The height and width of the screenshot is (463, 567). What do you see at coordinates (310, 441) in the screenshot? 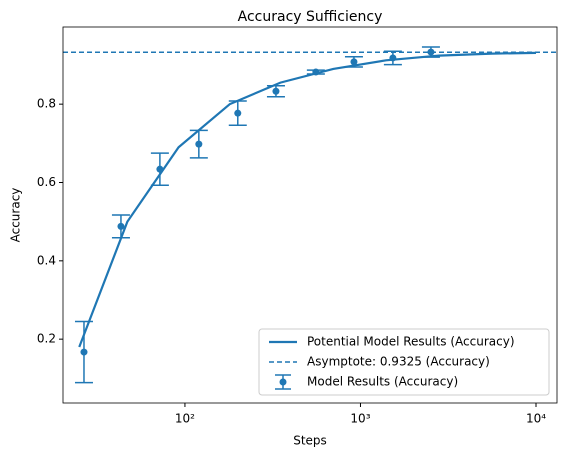
I see `x-axis-label: Steps` at bounding box center [310, 441].